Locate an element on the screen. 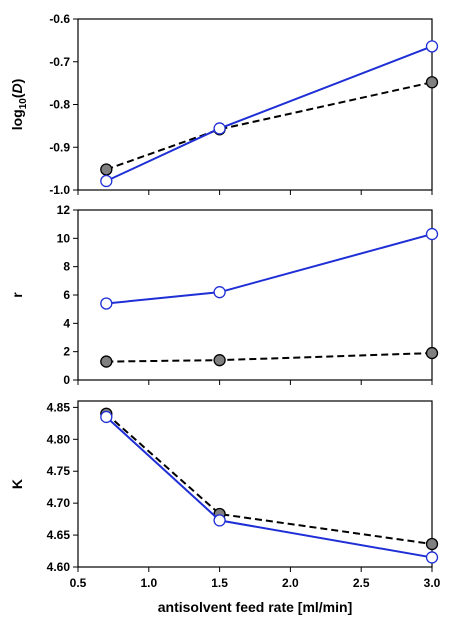  x-tick-label: 2.5 is located at coordinates (361, 583).